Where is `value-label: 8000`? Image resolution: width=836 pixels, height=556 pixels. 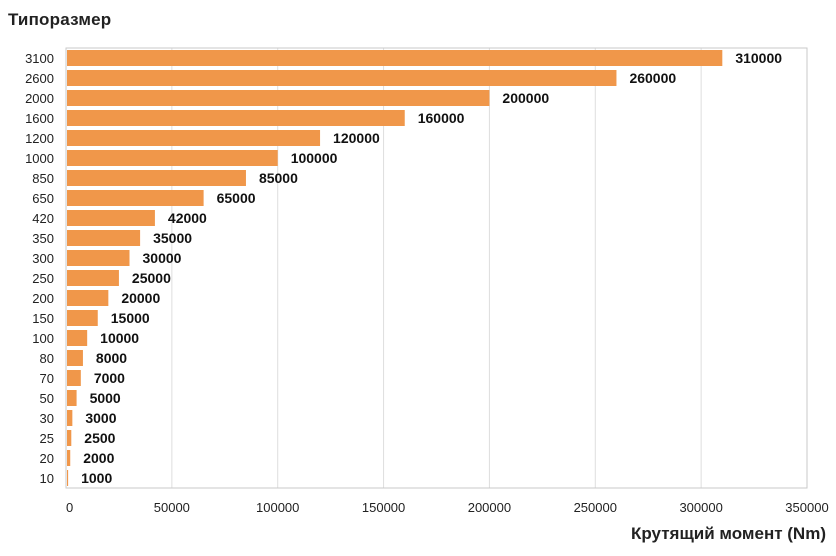 value-label: 8000 is located at coordinates (111, 358).